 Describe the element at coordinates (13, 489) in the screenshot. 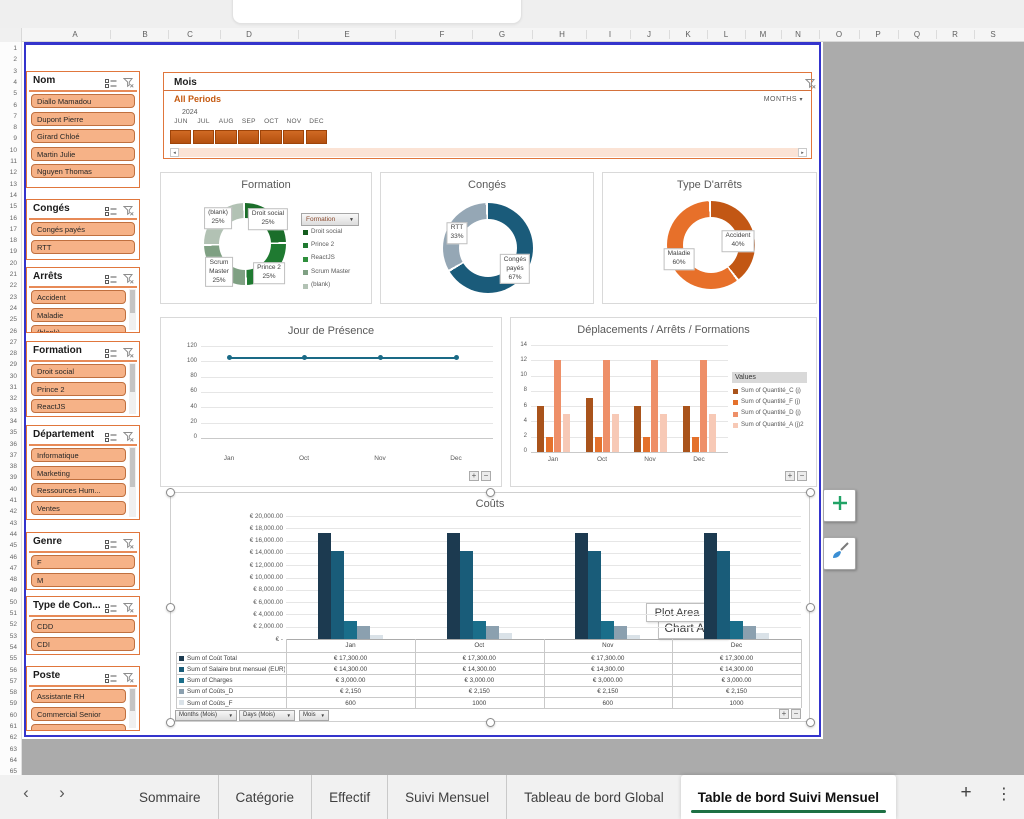

I see `row-header-40: 40` at that location.